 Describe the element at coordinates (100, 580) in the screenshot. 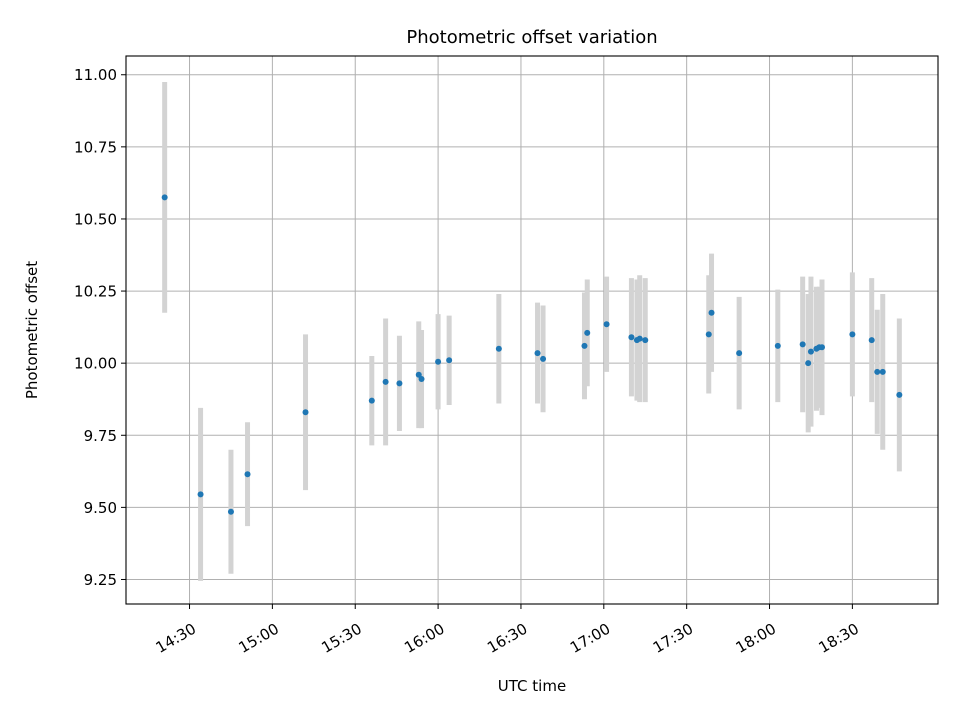

I see `y-tick-label: 9.25` at that location.